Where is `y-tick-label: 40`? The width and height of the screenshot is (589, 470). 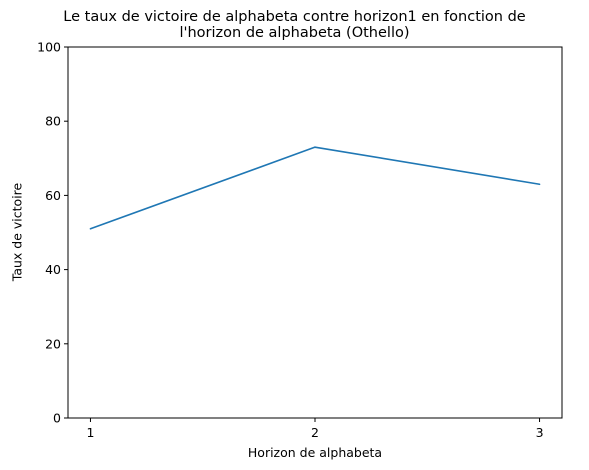
y-tick-label: 40 is located at coordinates (53, 269).